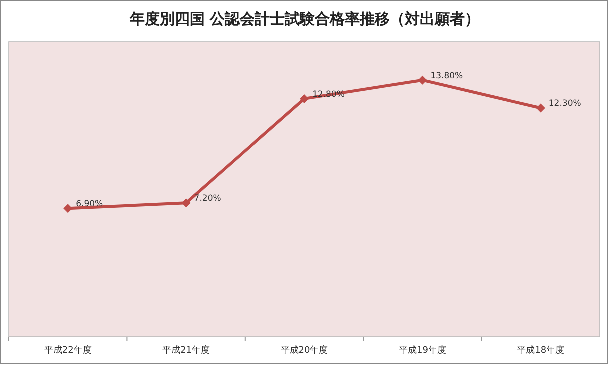  What do you see at coordinates (304, 350) in the screenshot?
I see `x-tick-label: 平成20年度` at bounding box center [304, 350].